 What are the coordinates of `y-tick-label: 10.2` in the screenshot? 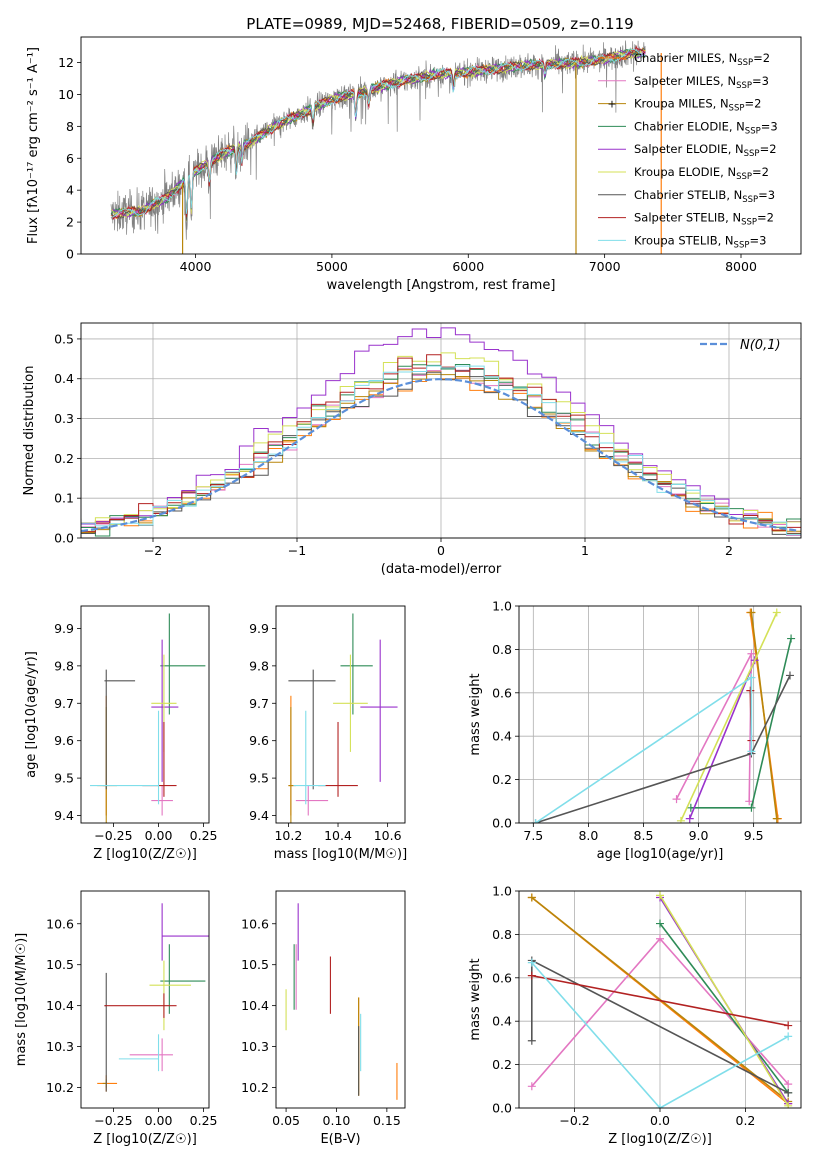 It's located at (255, 1087).